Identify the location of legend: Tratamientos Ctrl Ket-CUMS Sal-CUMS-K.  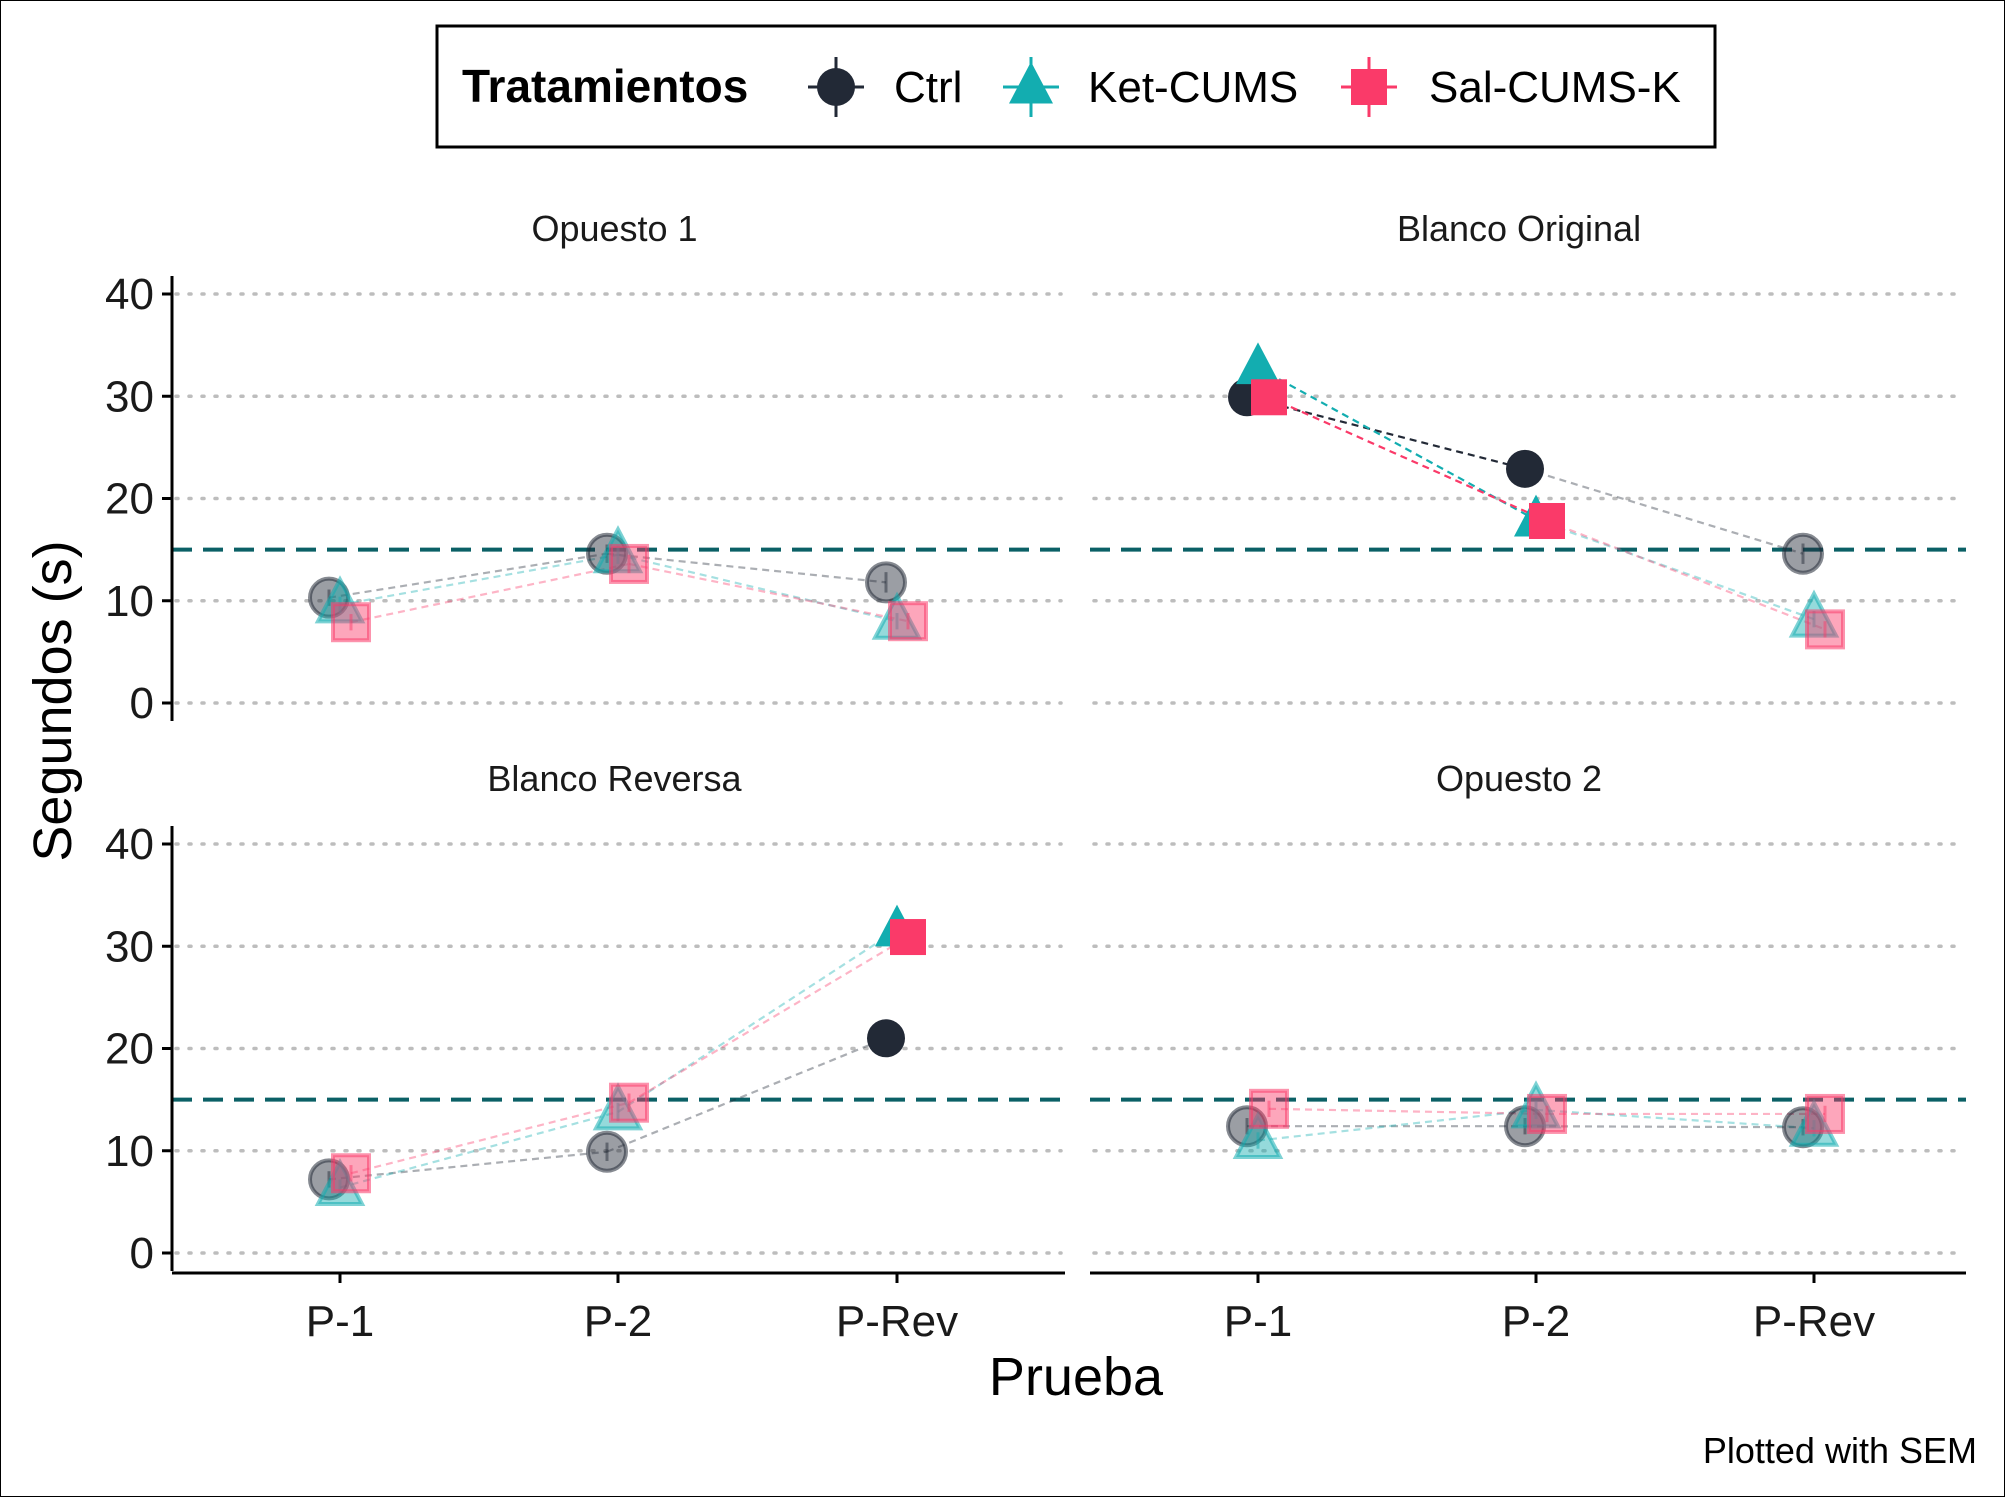
(1076, 86).